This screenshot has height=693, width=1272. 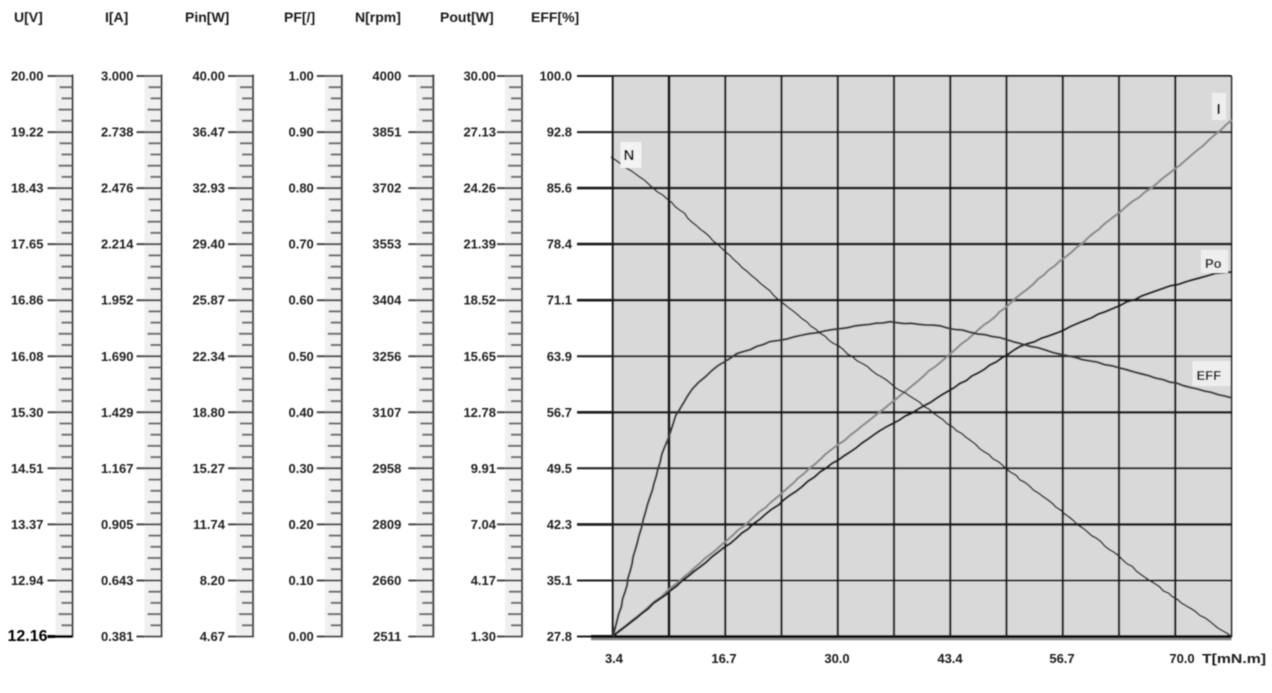 I want to click on svg-text: 16.08, so click(x=27, y=356).